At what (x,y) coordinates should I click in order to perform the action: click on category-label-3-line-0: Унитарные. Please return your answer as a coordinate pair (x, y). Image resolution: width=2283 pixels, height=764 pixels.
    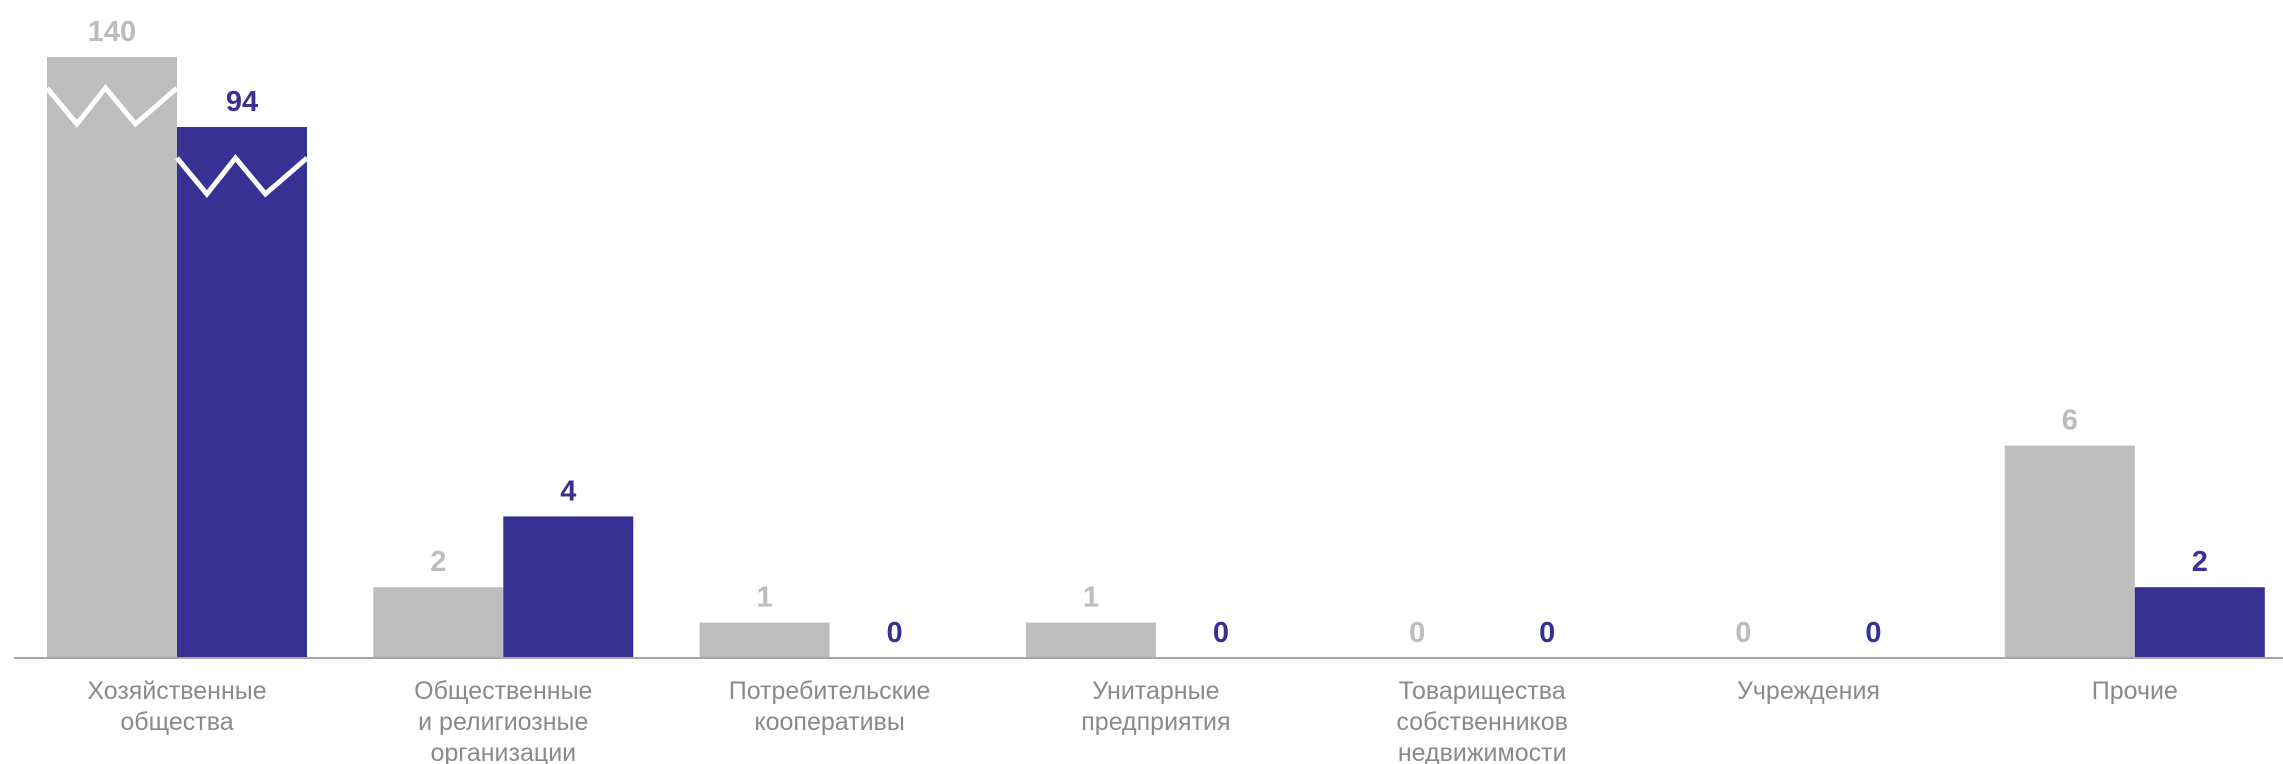
    Looking at the image, I should click on (1155, 691).